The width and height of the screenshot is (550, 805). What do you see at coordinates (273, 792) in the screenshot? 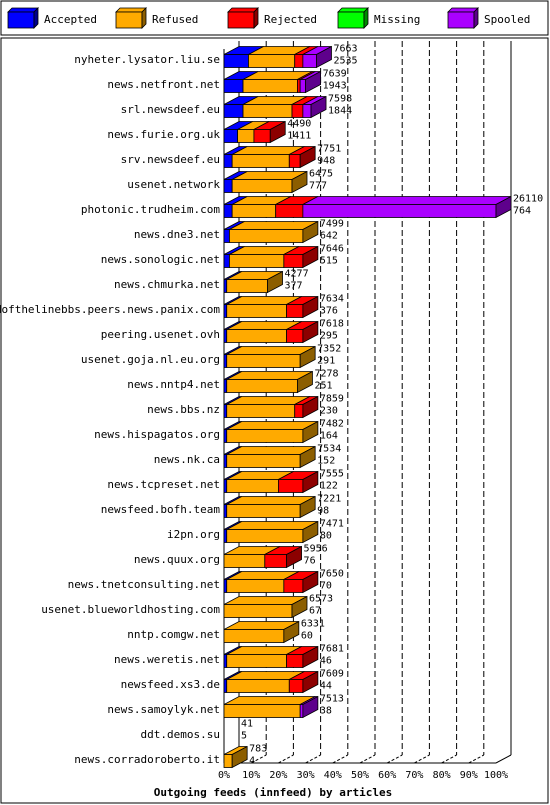
I see `chart-title: Outgoing feeds (innfeed) by articles` at bounding box center [273, 792].